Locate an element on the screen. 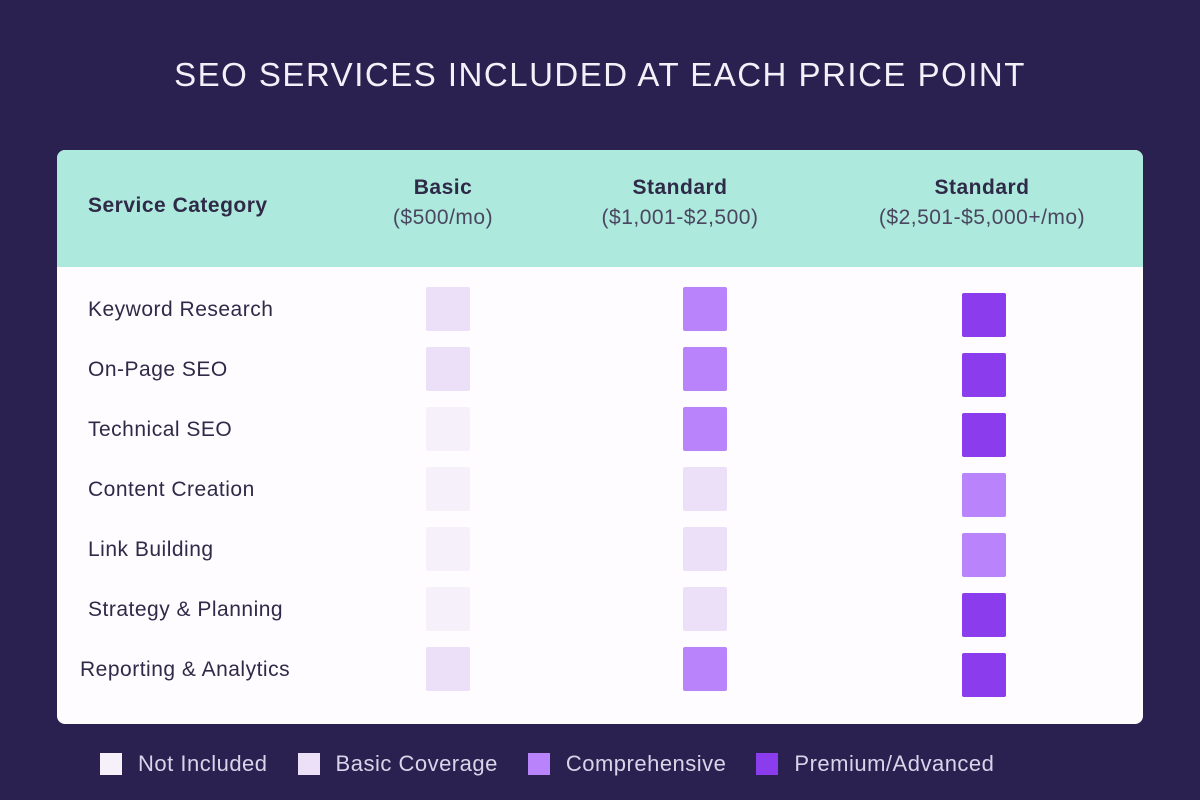 The image size is (1200, 800). legend-item: Not Included is located at coordinates (184, 764).